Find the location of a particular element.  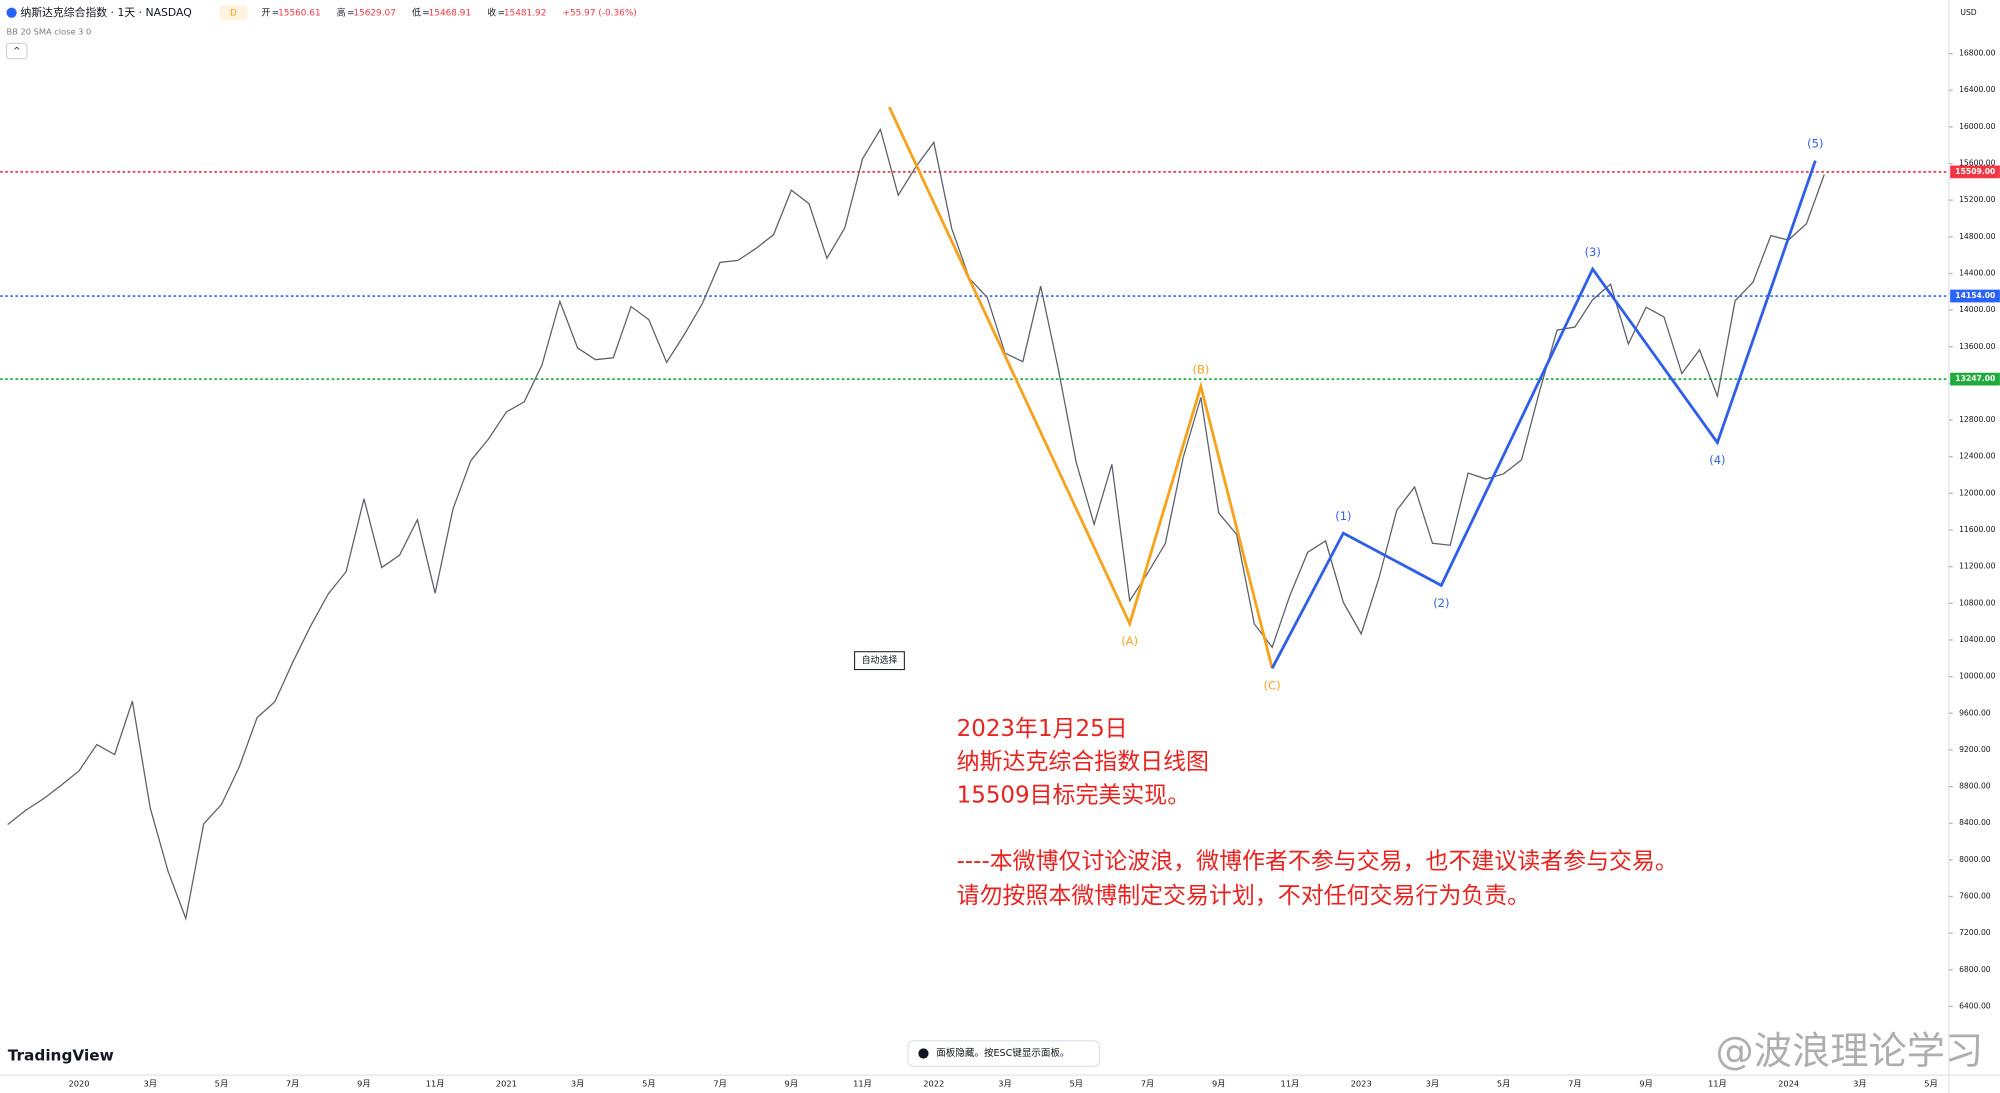

ohlc-value: 15560.61 is located at coordinates (299, 13).